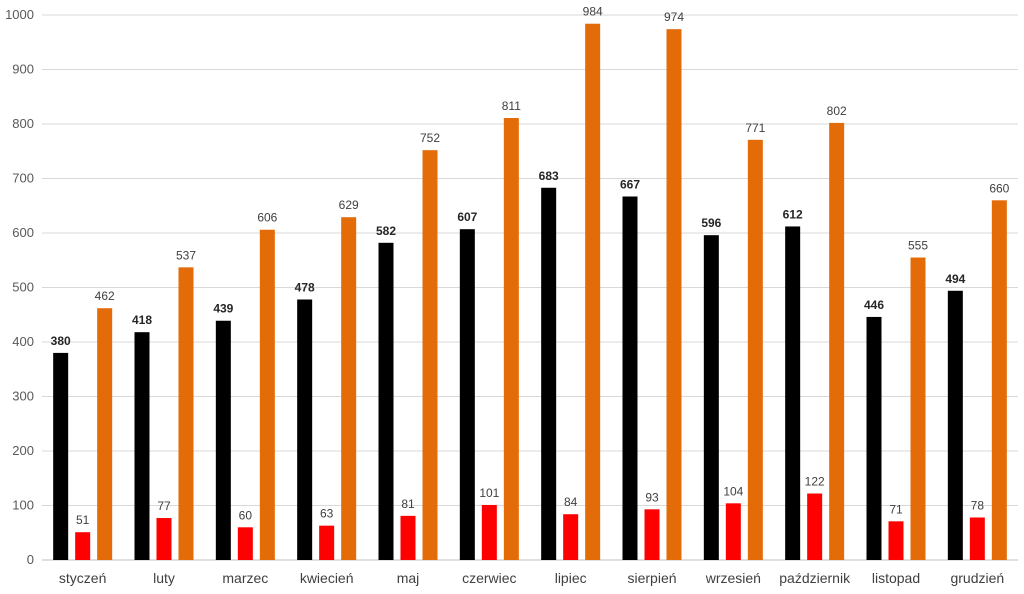 The width and height of the screenshot is (1024, 594). What do you see at coordinates (815, 482) in the screenshot?
I see `data-label: 122` at bounding box center [815, 482].